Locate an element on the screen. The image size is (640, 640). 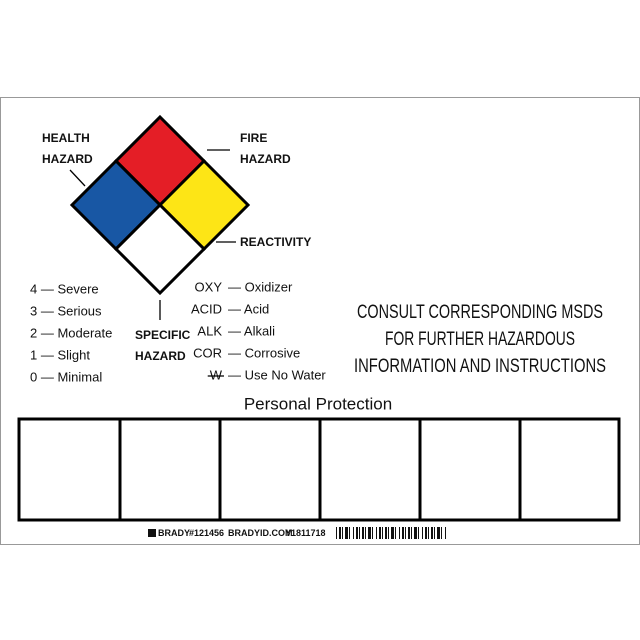
health-label: HEALTH is located at coordinates (66, 138).